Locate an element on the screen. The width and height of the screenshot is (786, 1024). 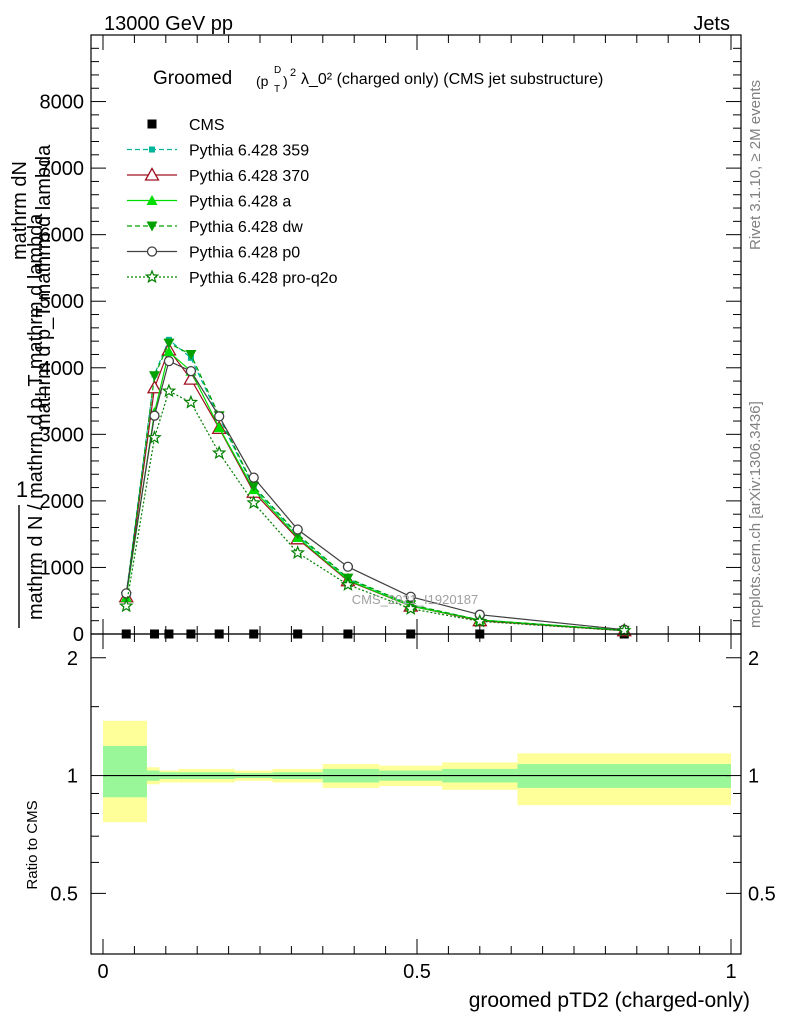
ratio-y-tick-label-right: 2 is located at coordinates (753, 659).